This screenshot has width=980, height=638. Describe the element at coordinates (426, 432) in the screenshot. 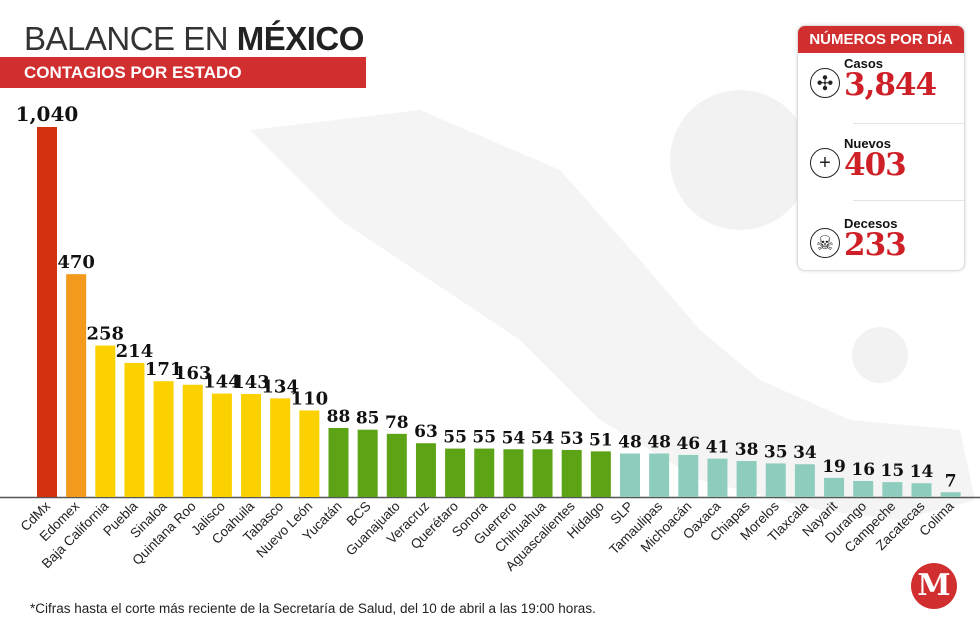

I see `value-label: 63` at that location.